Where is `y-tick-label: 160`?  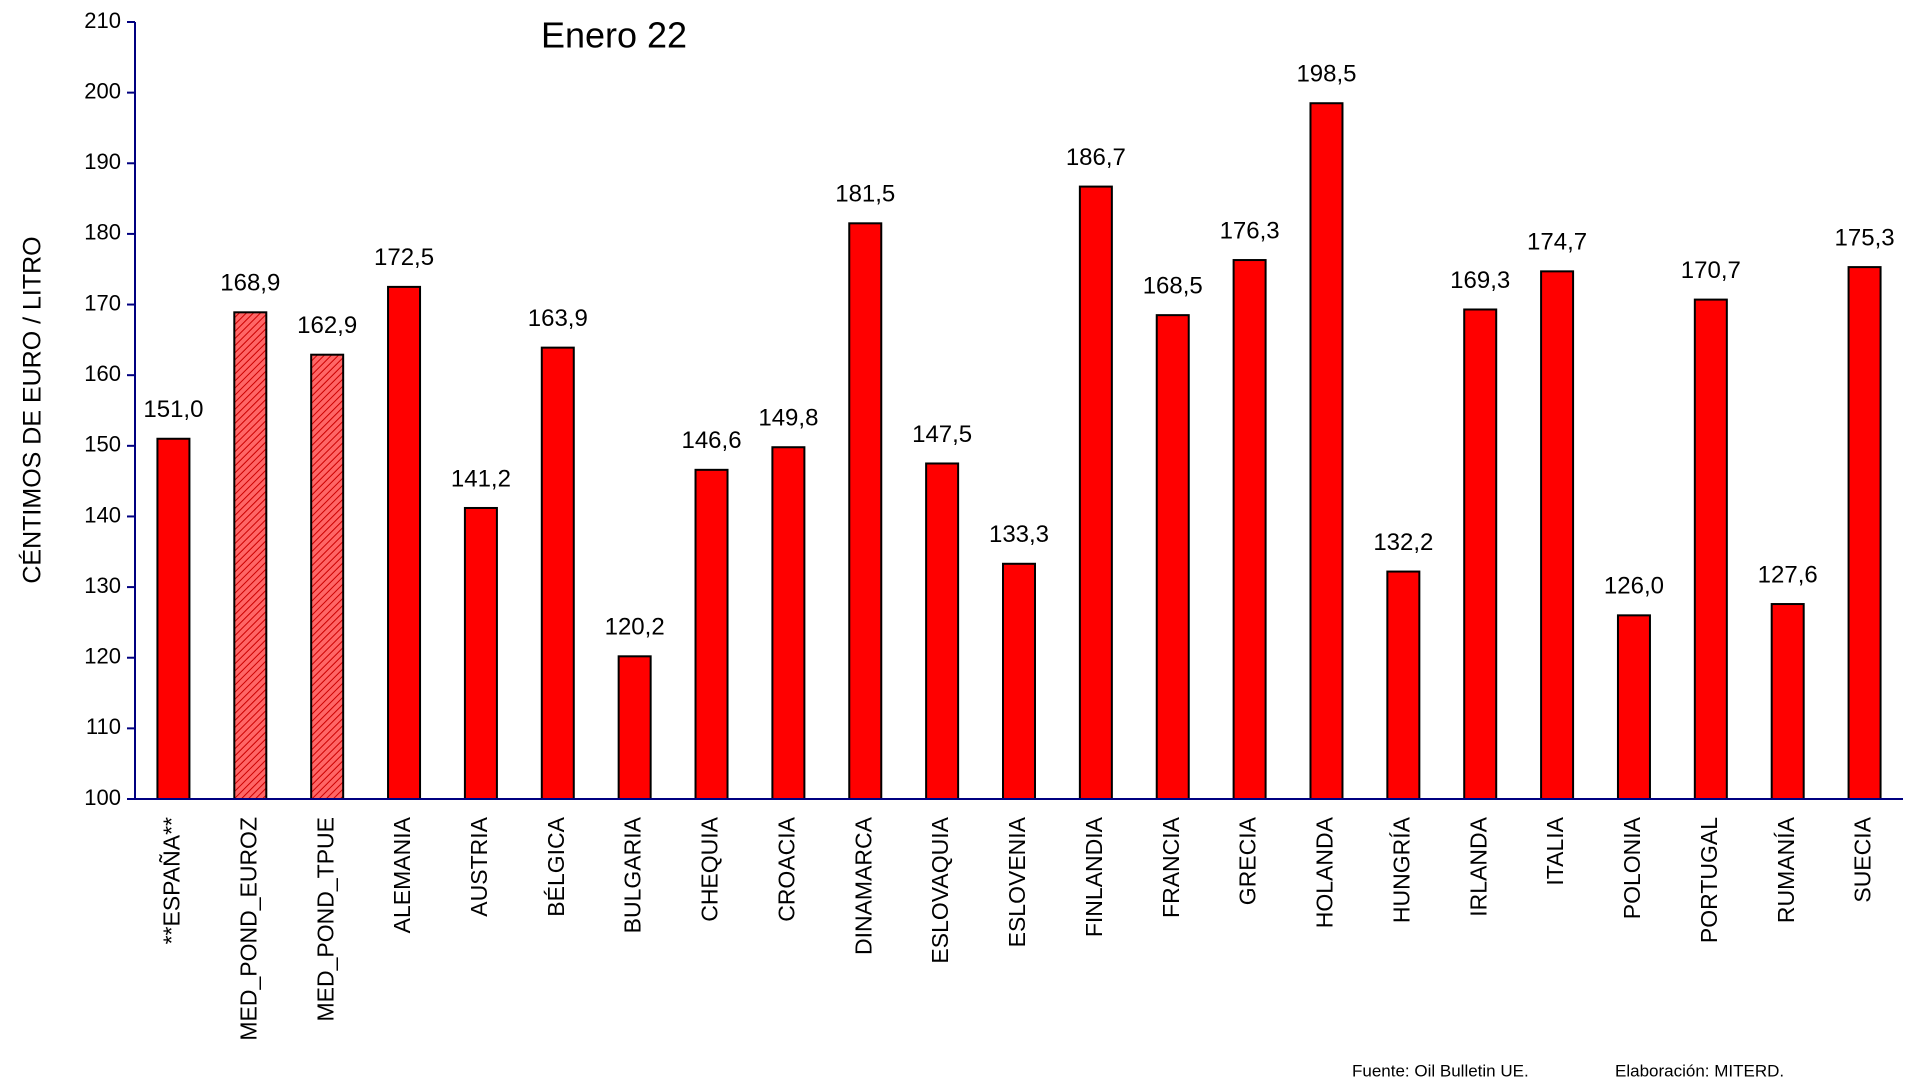 y-tick-label: 160 is located at coordinates (102, 373).